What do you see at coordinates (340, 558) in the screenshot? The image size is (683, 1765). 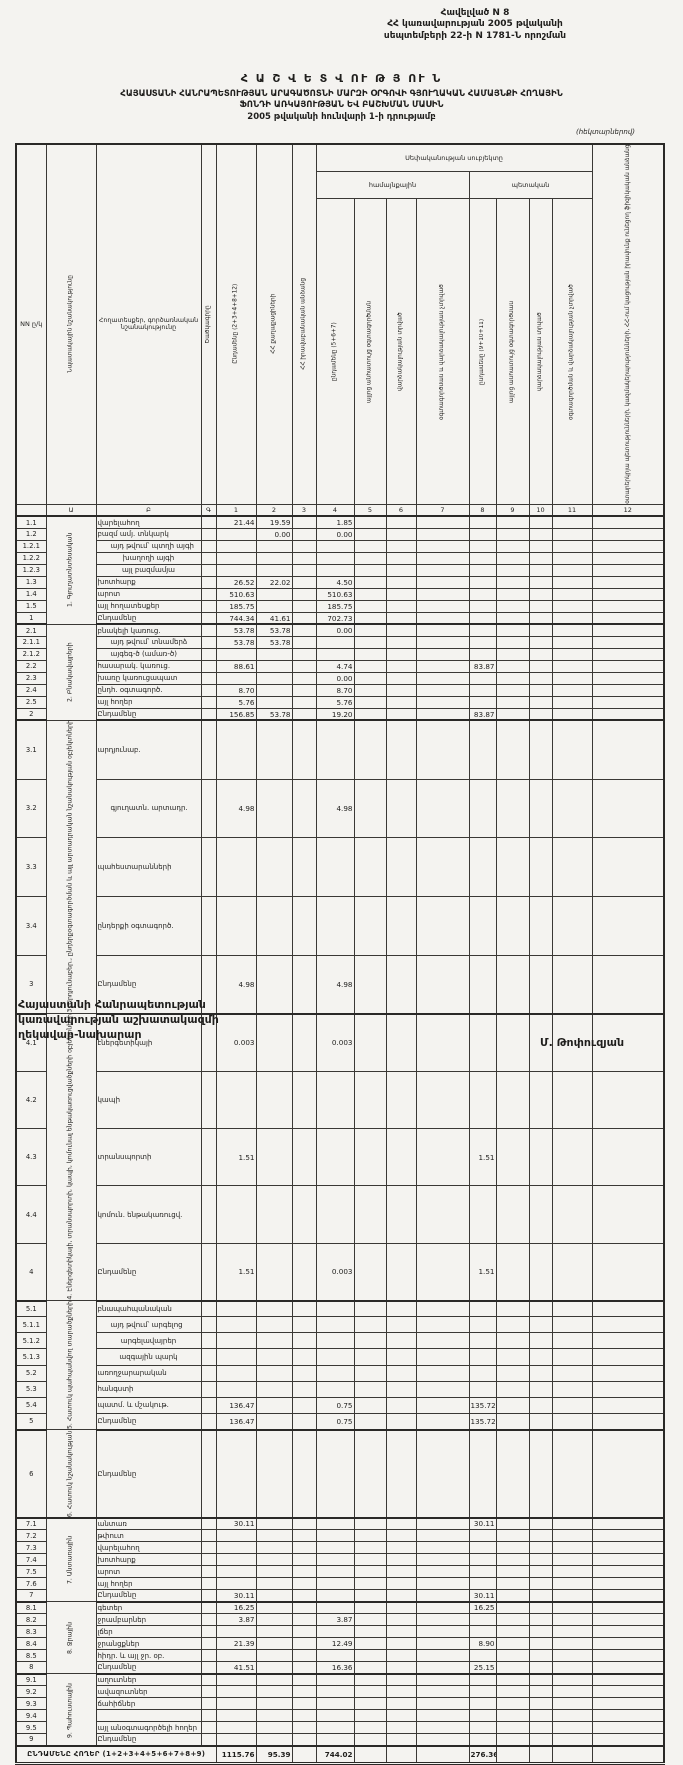 I see `table-row: 1.2.2 խաղողի այգի` at bounding box center [340, 558].